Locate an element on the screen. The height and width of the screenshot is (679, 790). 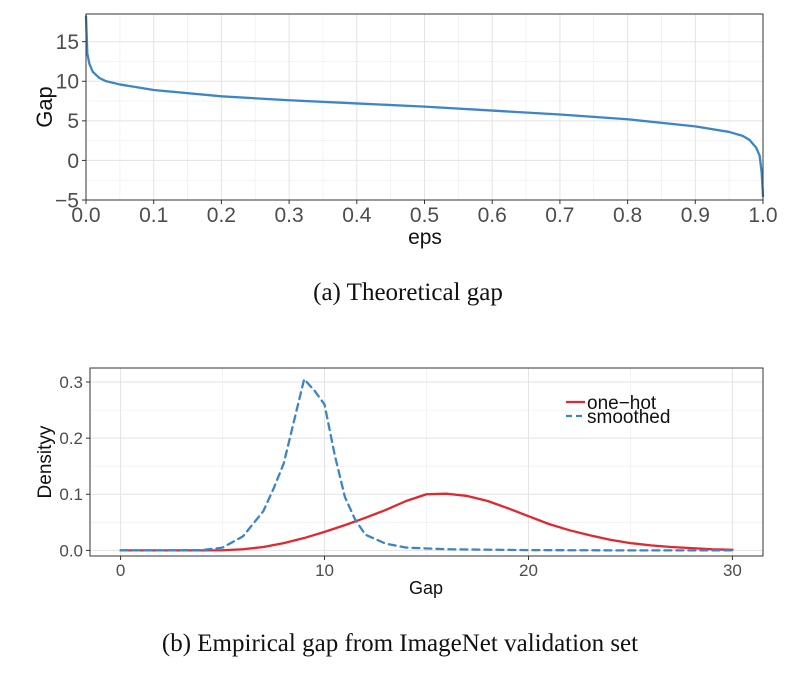
panel-a-x-ticks: 0.0 0.1 0.2 0.3 0.4 0.5 0.6 0.7 0.8 0.9 1.0 is located at coordinates (424, 213).